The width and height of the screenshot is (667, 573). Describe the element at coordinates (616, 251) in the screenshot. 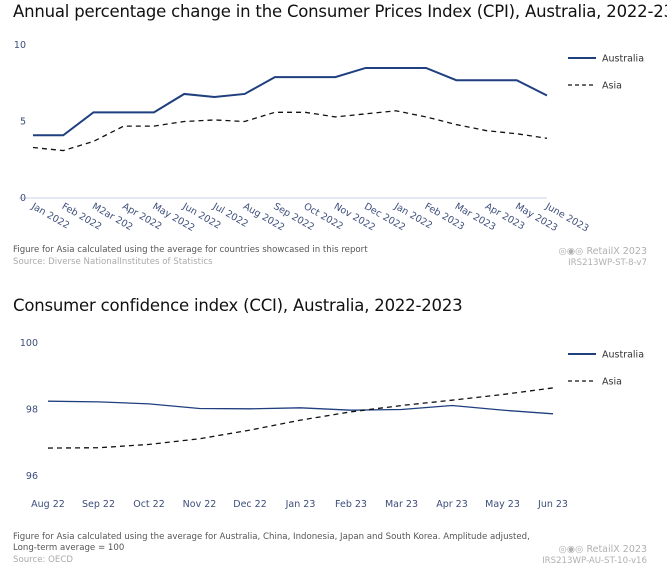

I see `chart1-credit-text: RetailX 2023` at that location.